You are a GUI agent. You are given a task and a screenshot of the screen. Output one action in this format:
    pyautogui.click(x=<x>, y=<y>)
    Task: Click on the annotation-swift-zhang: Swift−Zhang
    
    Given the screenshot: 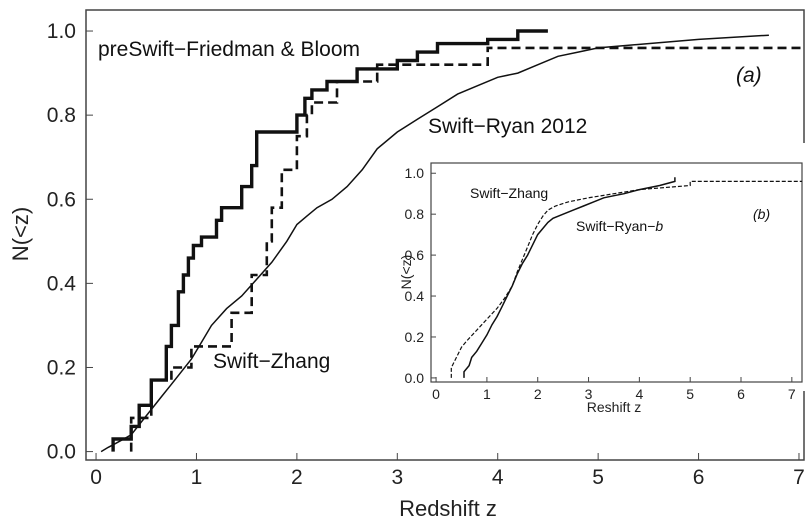 What is the action you would take?
    pyautogui.click(x=271, y=361)
    